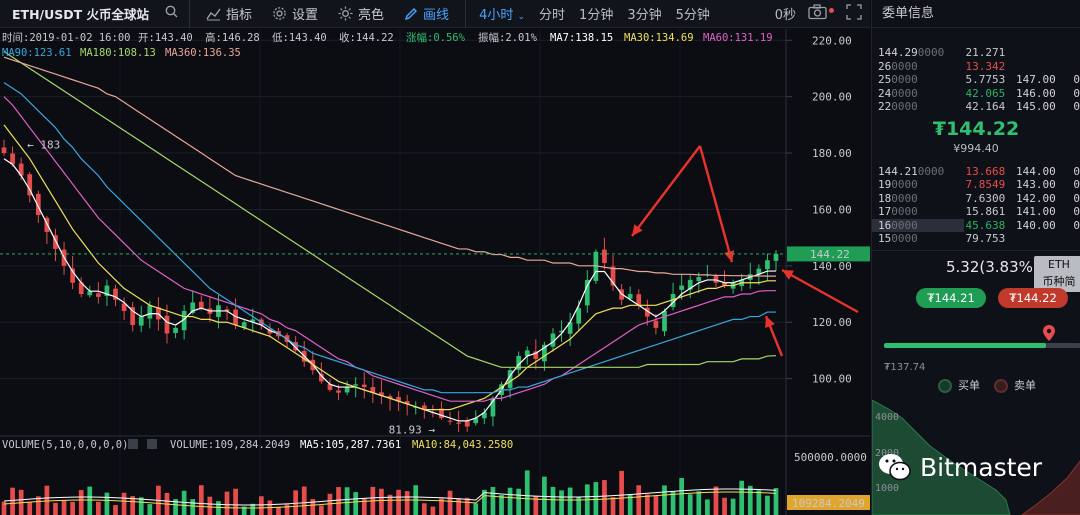  Describe the element at coordinates (887, 453) in the screenshot. I see `depth-tick-2: 2000` at that location.